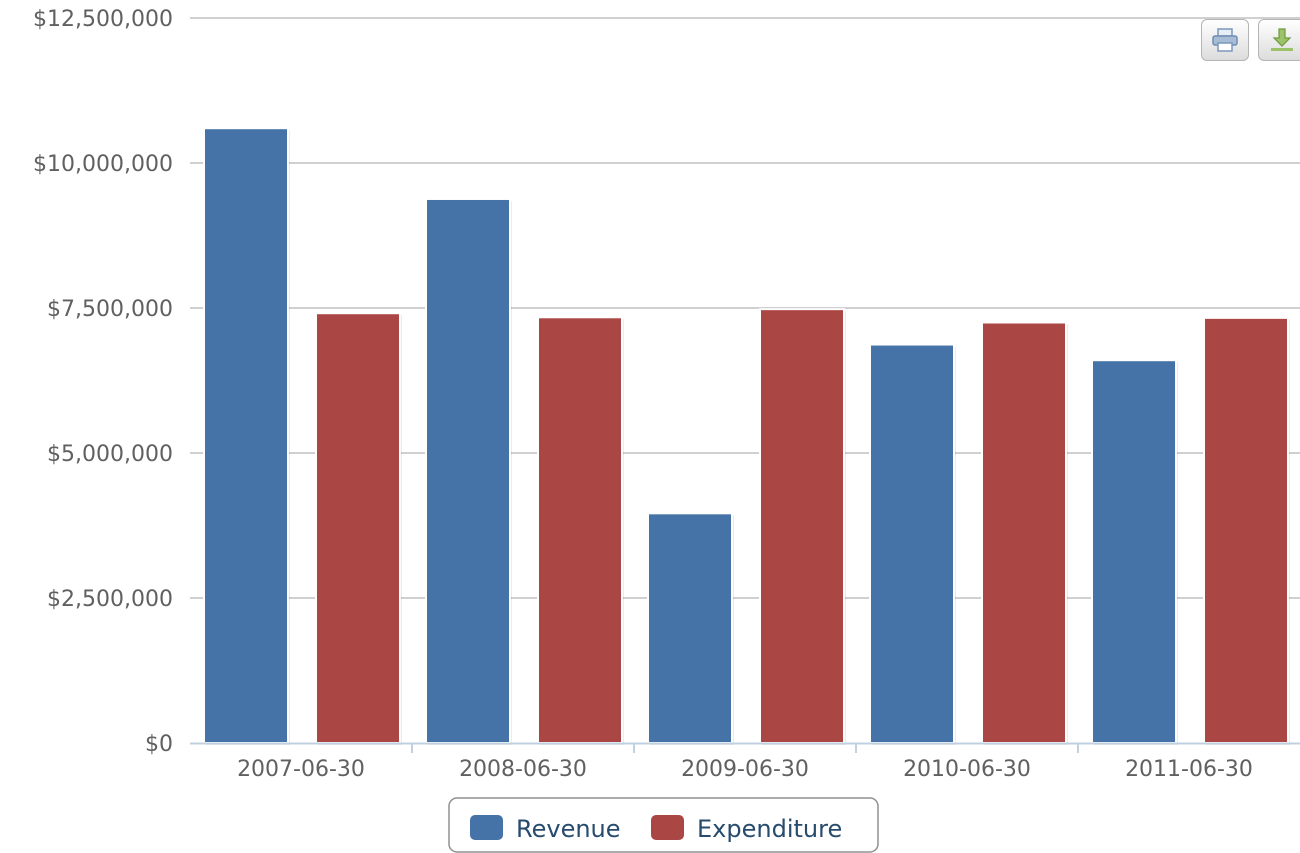  What do you see at coordinates (110, 309) in the screenshot?
I see `y-tick-label: $7,500,000` at bounding box center [110, 309].